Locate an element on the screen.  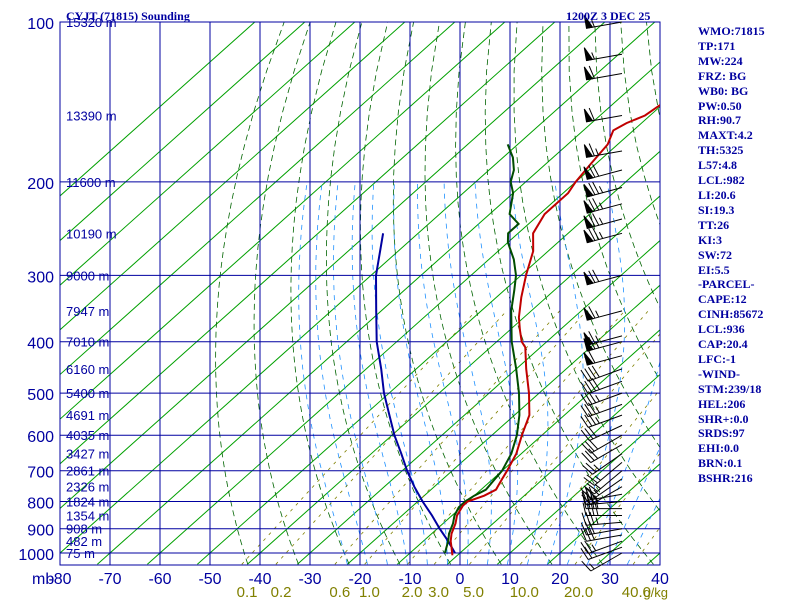
height-label: 908 m is located at coordinates (84, 529).